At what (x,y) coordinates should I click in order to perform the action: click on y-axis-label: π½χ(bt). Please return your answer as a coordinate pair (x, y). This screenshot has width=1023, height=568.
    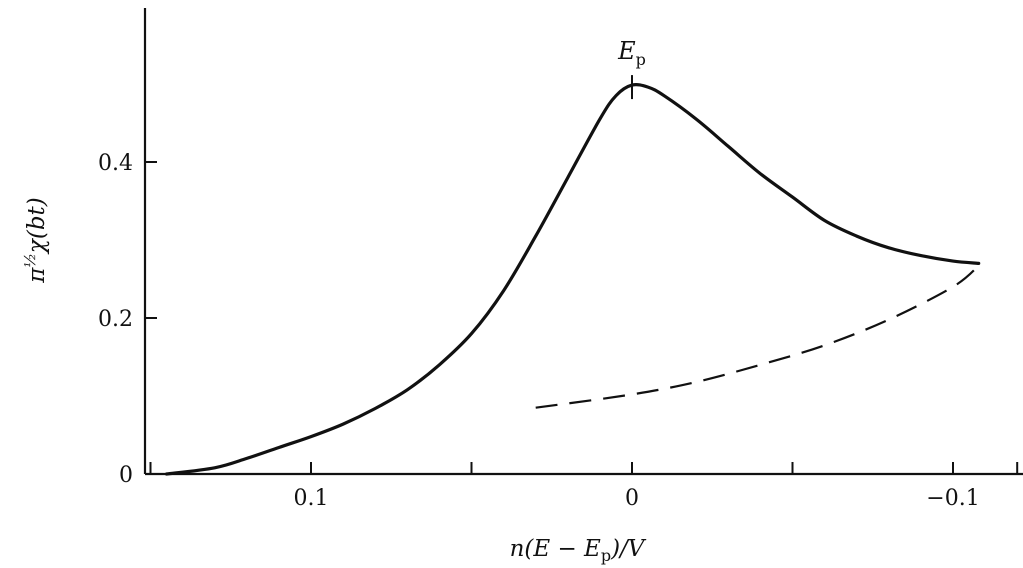
    Looking at the image, I should click on (35, 240).